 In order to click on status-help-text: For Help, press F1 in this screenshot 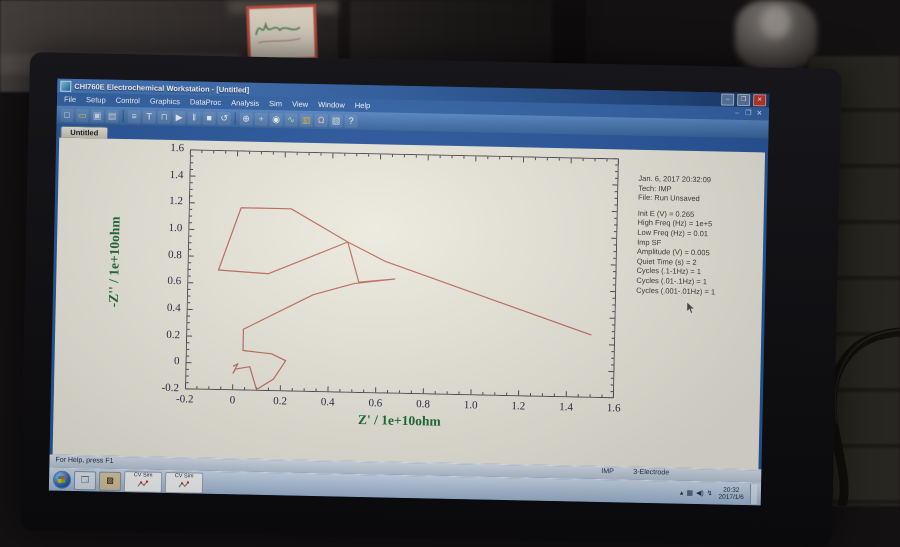, I will do `click(84, 461)`.